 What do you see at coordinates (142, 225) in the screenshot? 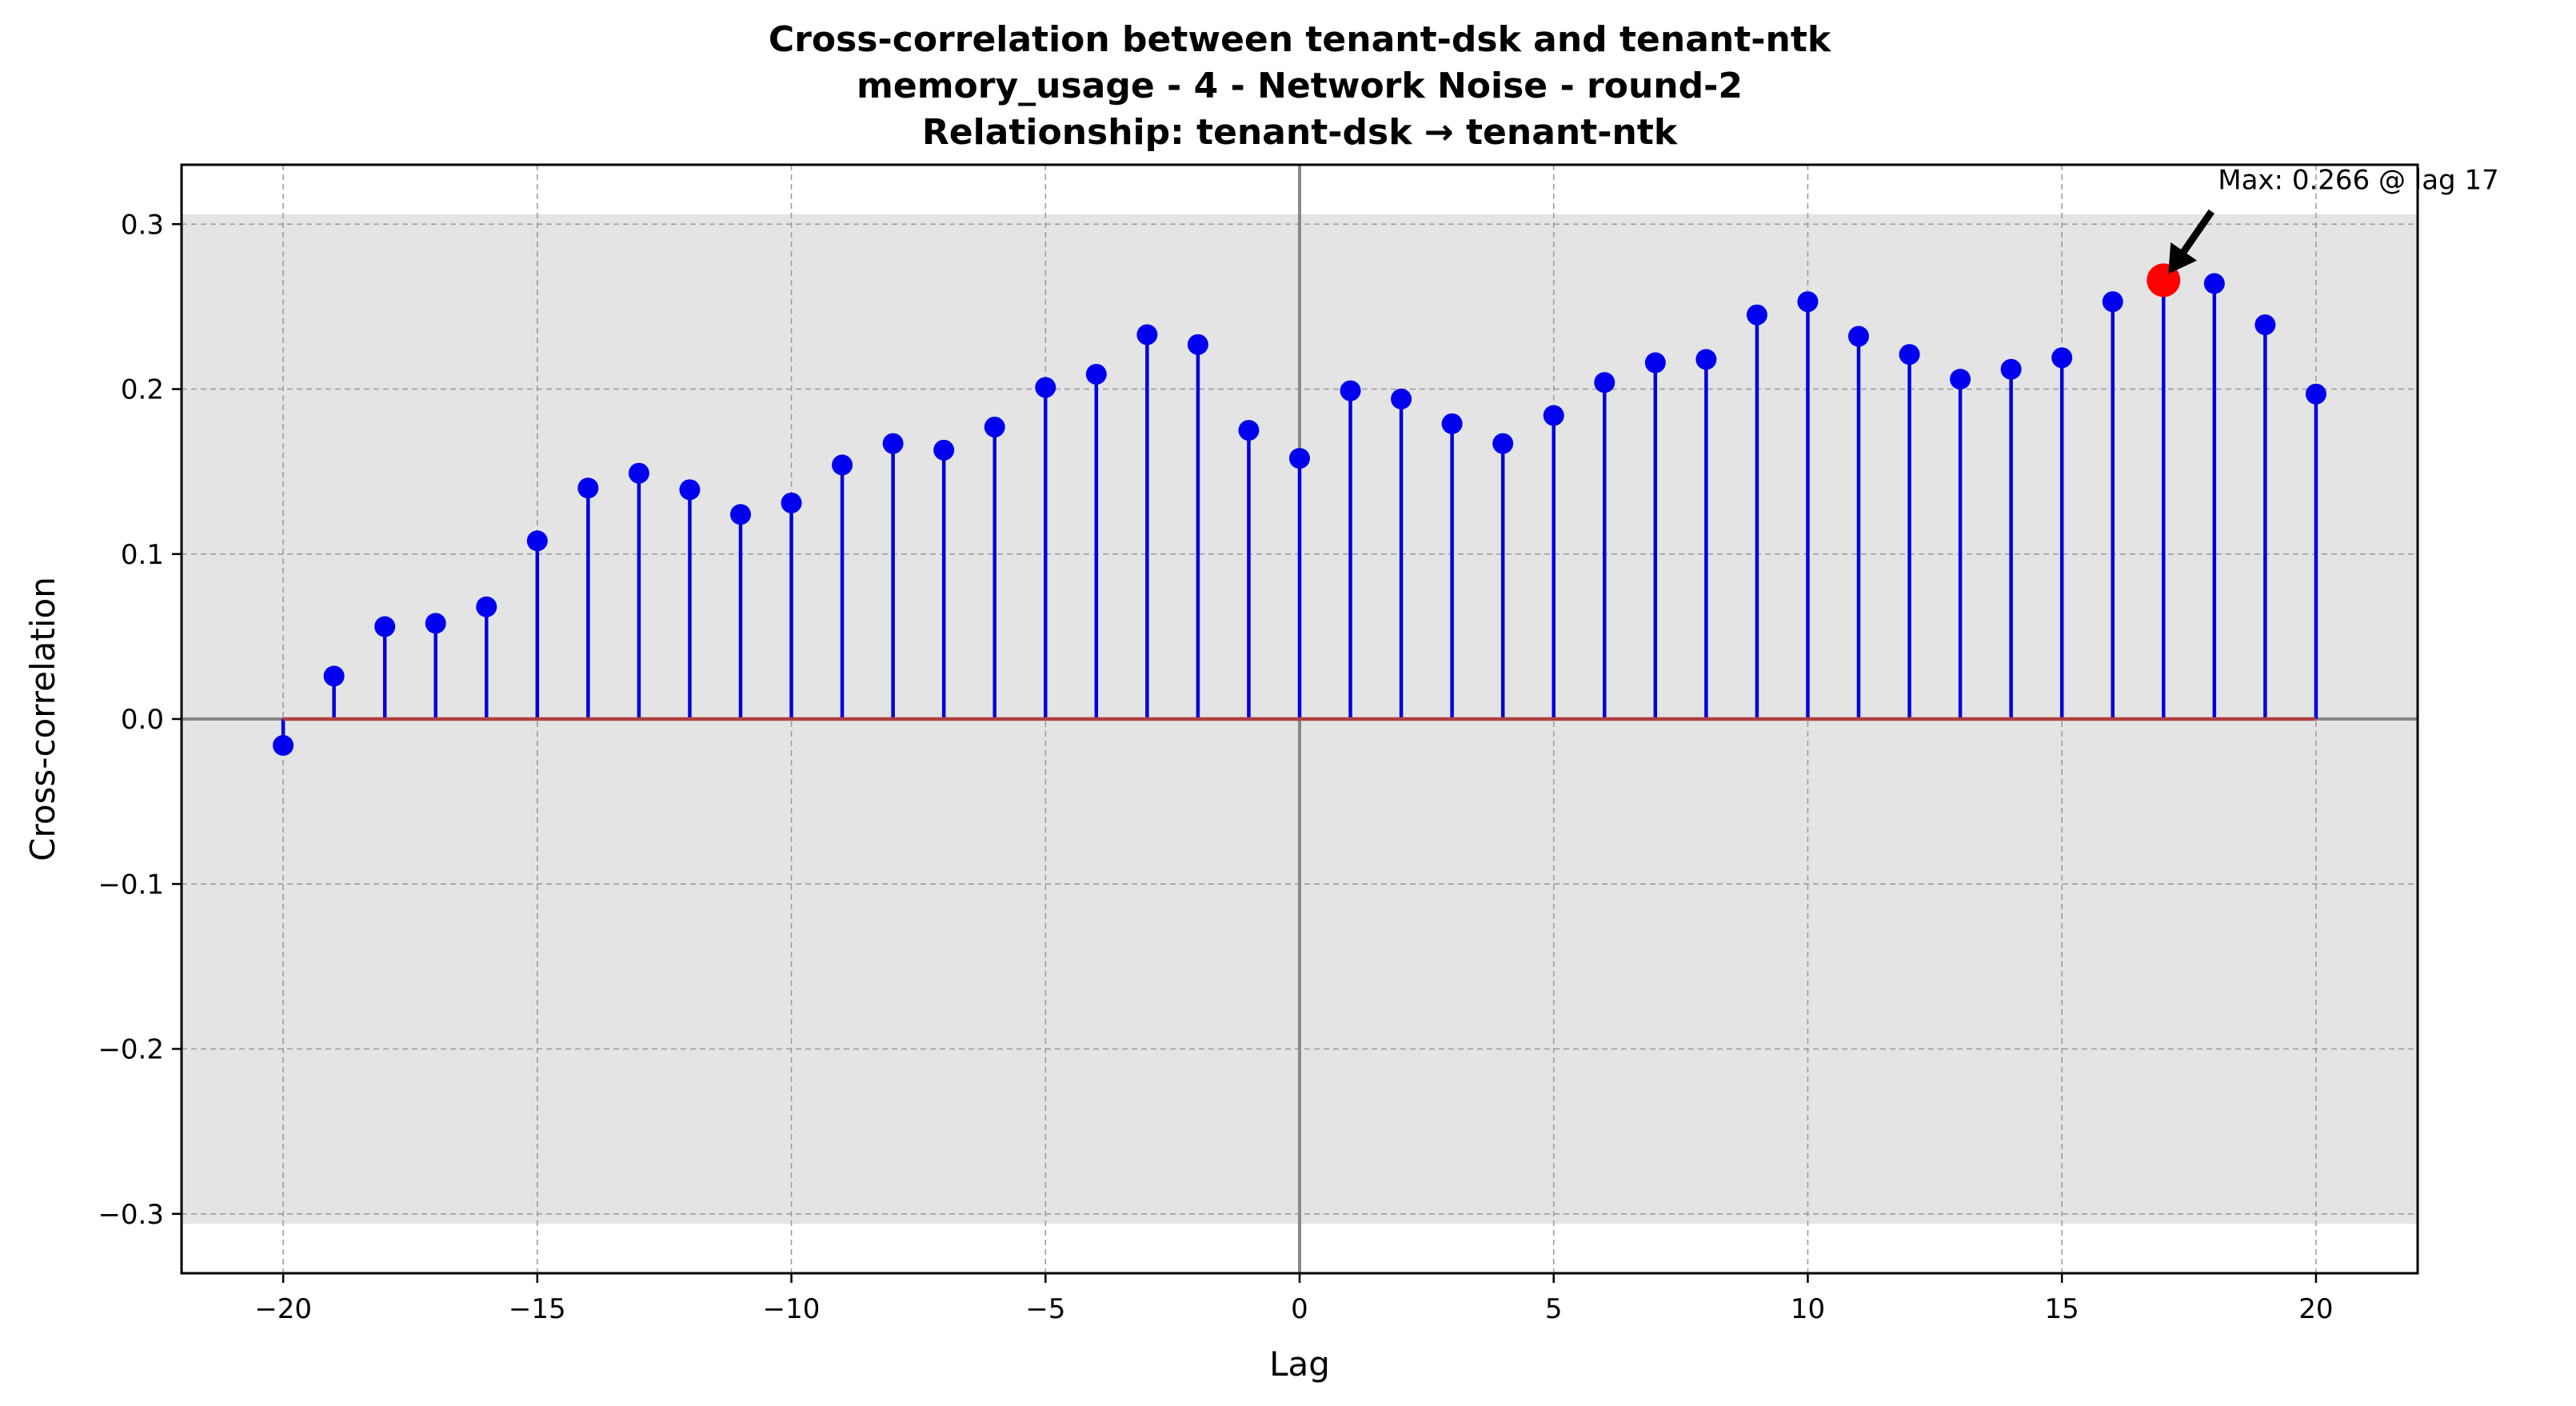
I see `y-tick-label: 0.3` at bounding box center [142, 225].